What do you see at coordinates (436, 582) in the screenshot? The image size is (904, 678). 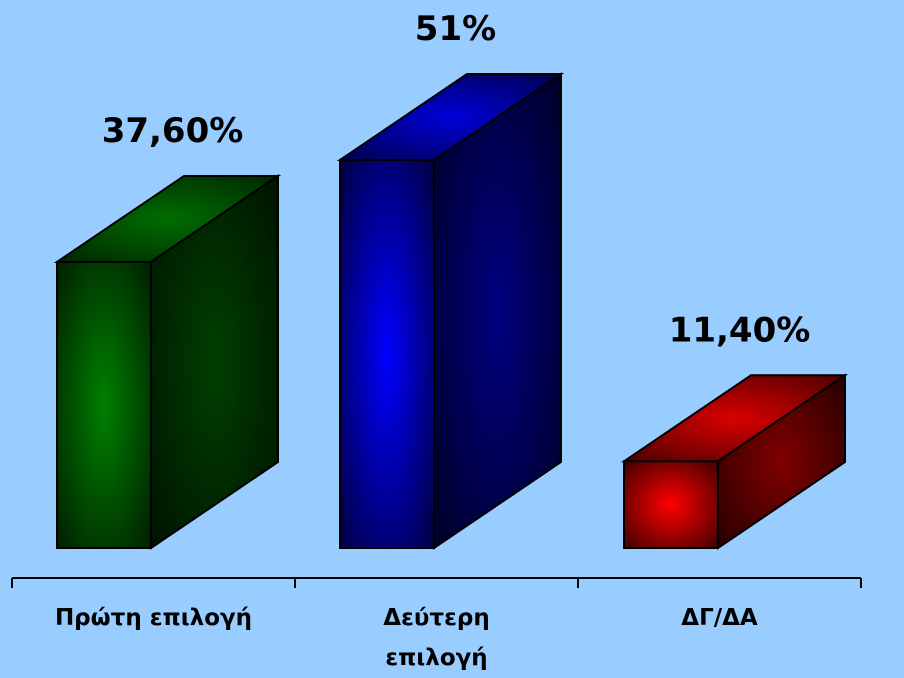 I see `x-axis` at bounding box center [436, 582].